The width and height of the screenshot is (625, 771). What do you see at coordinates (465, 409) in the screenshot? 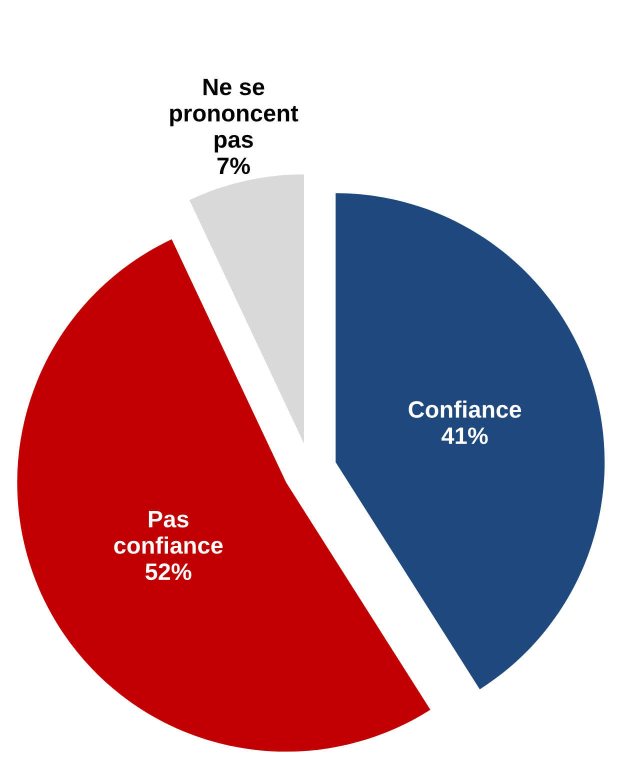
I see `slice-label: Confiance` at bounding box center [465, 409].